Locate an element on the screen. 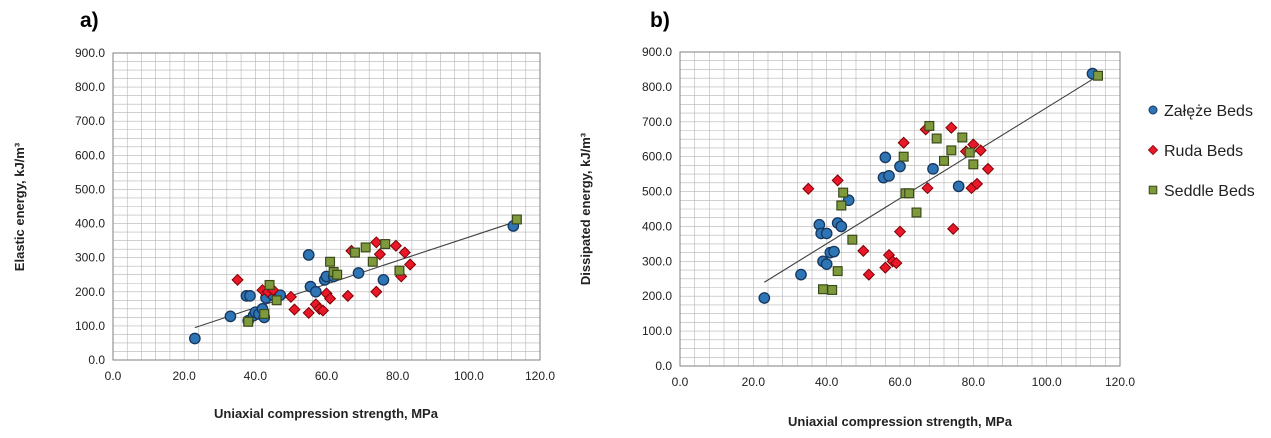 The width and height of the screenshot is (1271, 438). legend-label-zaleze: Załęże Beds is located at coordinates (1208, 111).